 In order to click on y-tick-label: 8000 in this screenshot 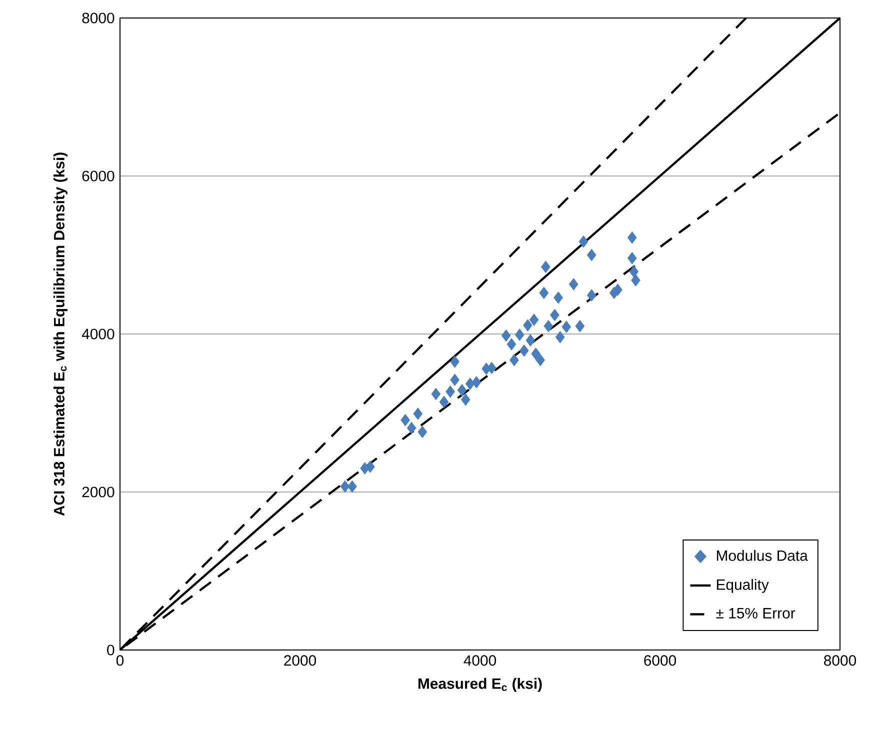, I will do `click(98, 18)`.